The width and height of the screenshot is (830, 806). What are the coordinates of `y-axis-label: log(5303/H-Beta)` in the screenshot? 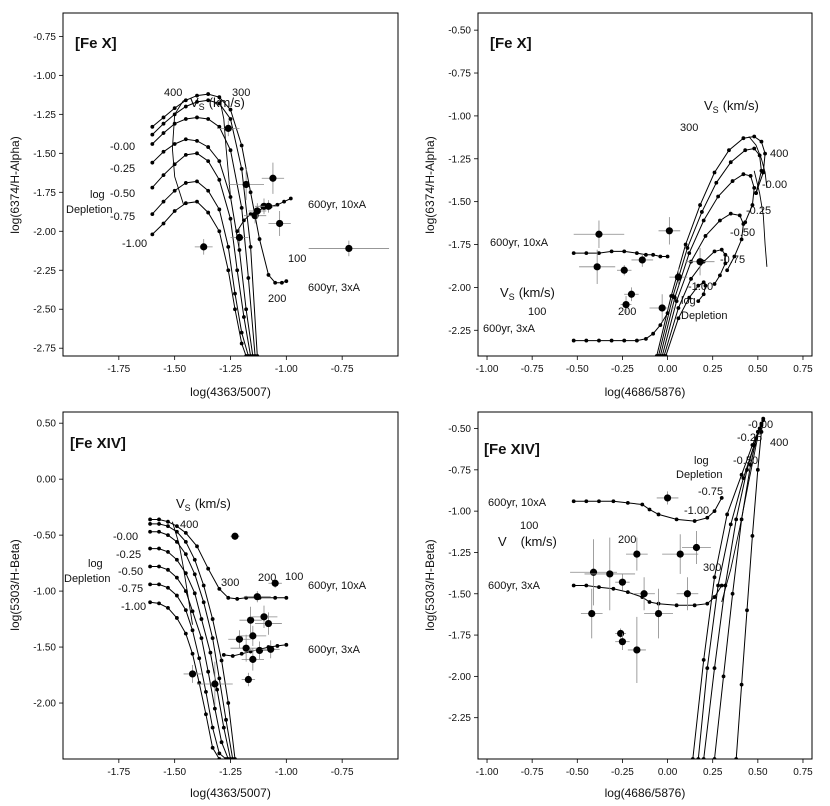 It's located at (15, 584).